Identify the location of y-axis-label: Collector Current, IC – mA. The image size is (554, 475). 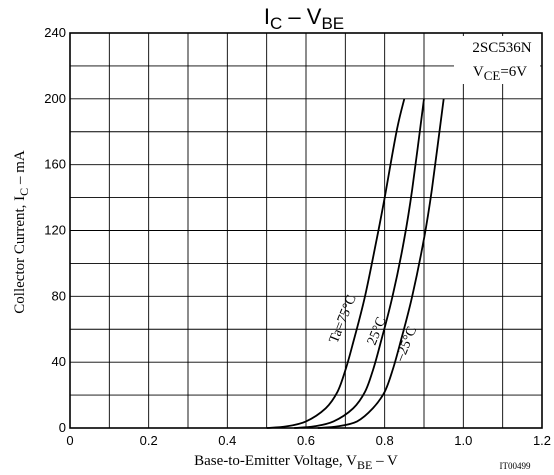
(21, 232).